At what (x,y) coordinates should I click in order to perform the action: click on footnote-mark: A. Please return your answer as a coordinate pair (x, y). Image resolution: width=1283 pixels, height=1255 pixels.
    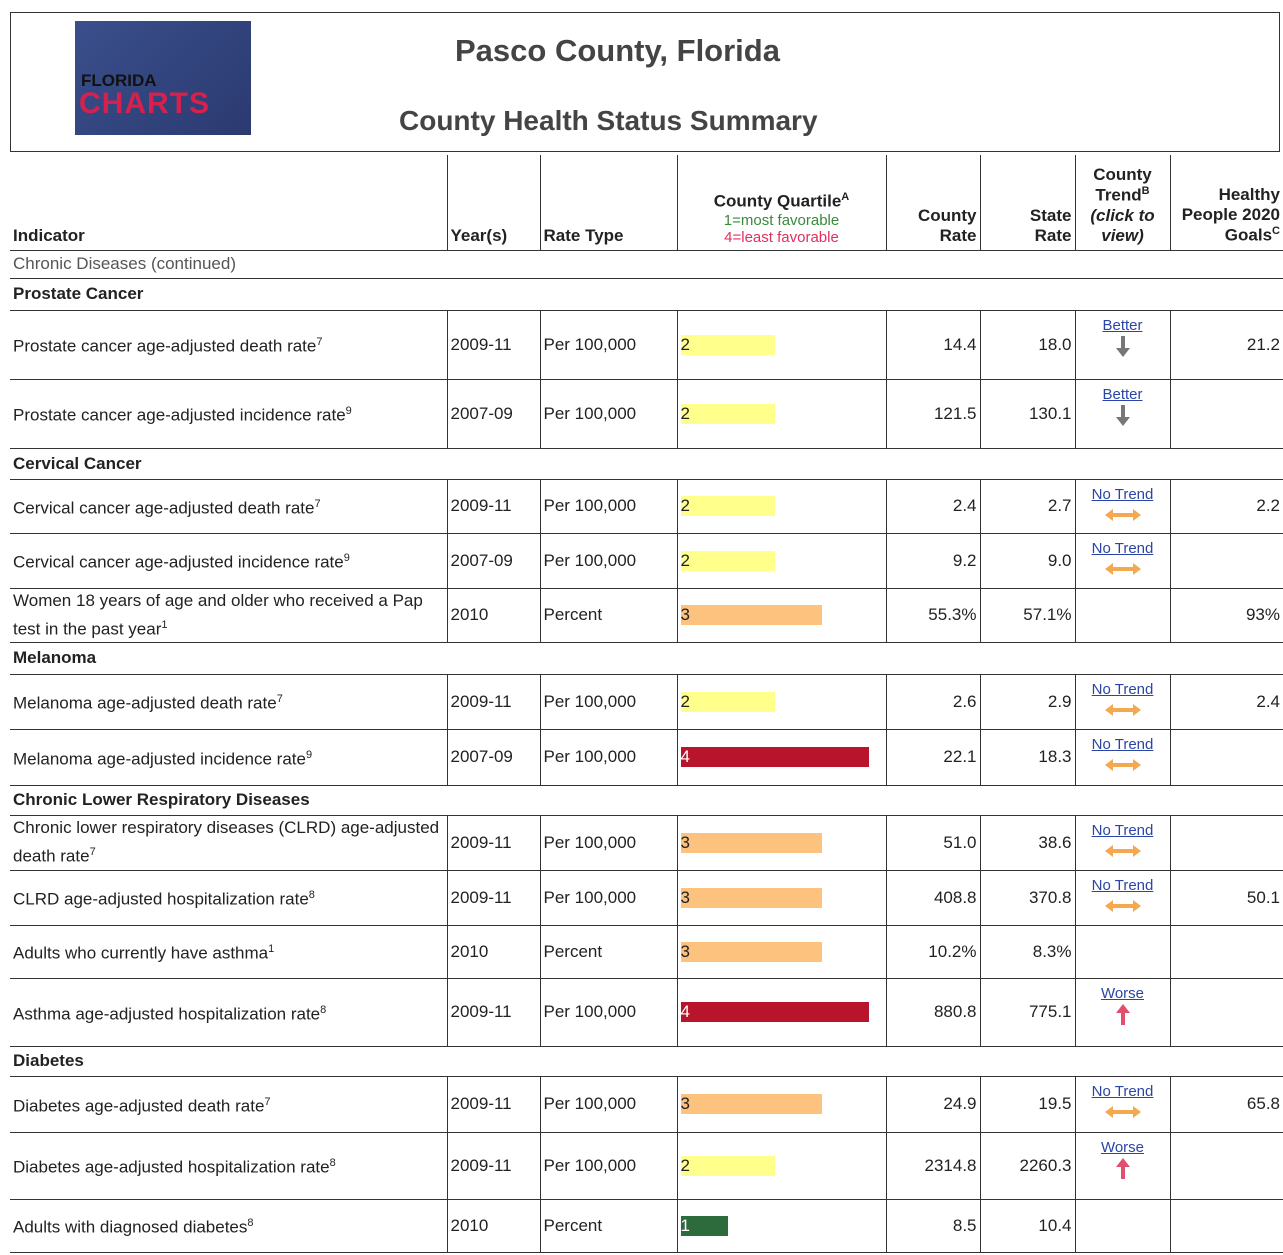
    Looking at the image, I should click on (845, 196).